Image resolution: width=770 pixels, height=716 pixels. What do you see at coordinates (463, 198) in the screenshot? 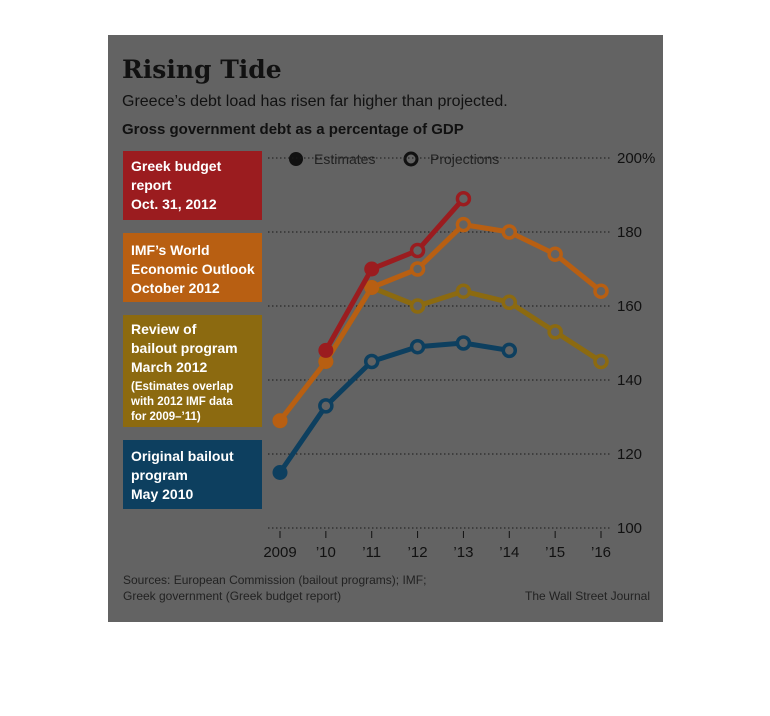
I see `series-1-point-2013` at bounding box center [463, 198].